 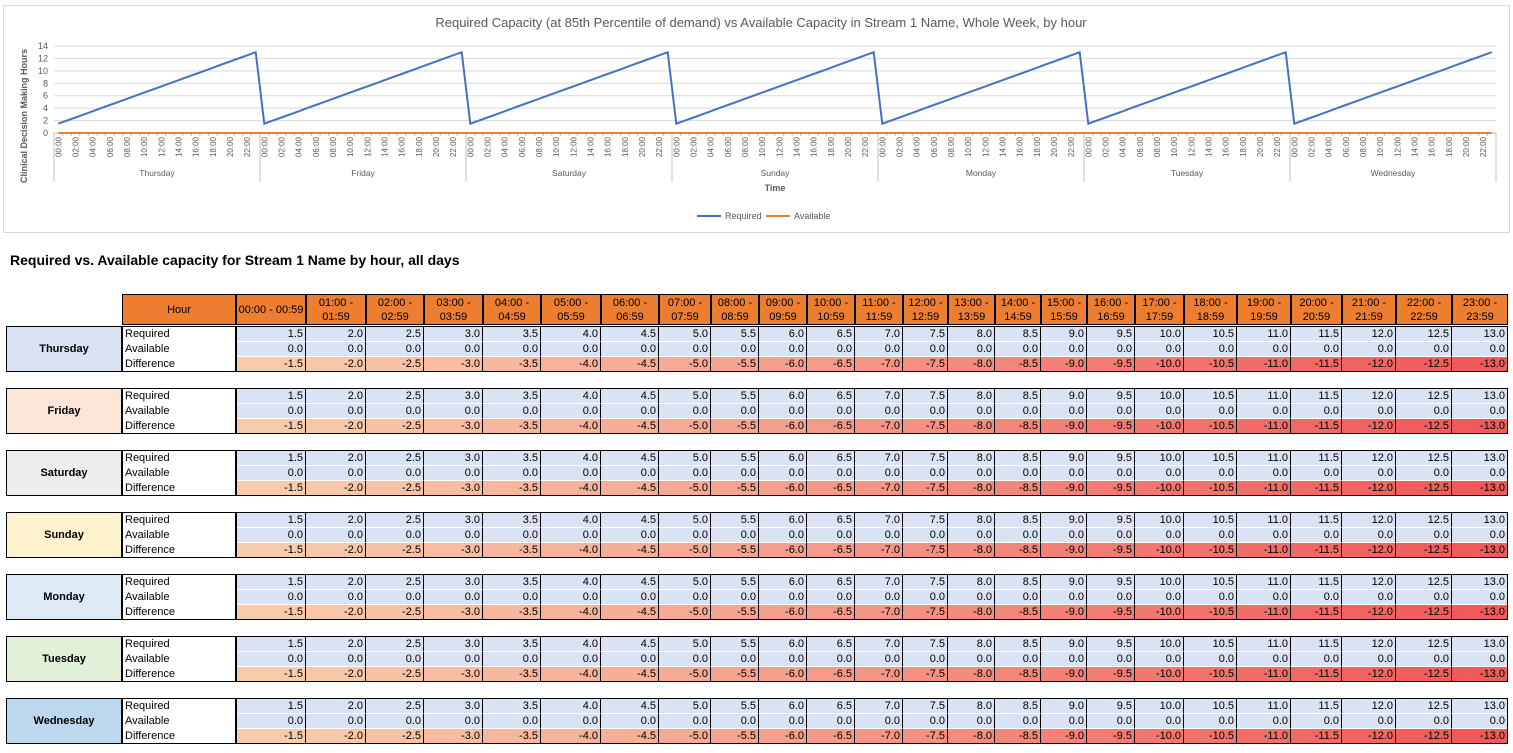 What do you see at coordinates (1466, 146) in the screenshot?
I see `x-tick-label: 20:00` at bounding box center [1466, 146].